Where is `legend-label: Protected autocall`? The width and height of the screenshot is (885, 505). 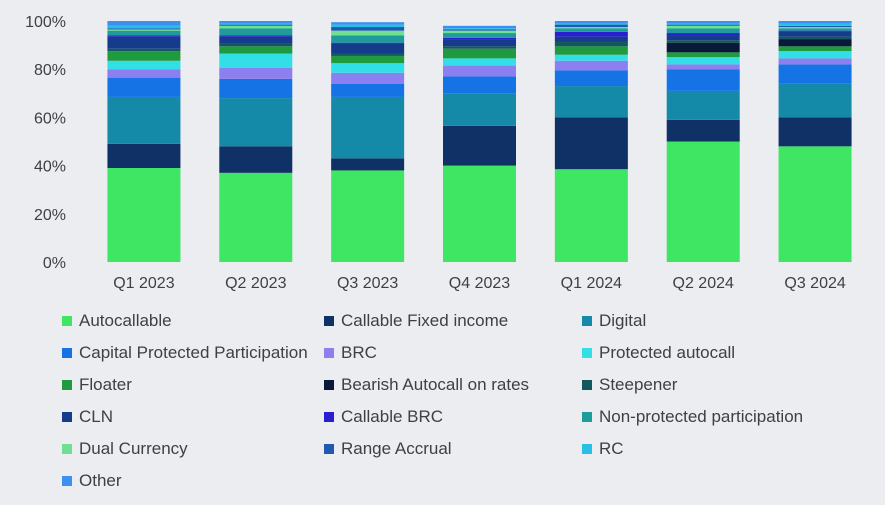
legend-label: Protected autocall is located at coordinates (667, 352).